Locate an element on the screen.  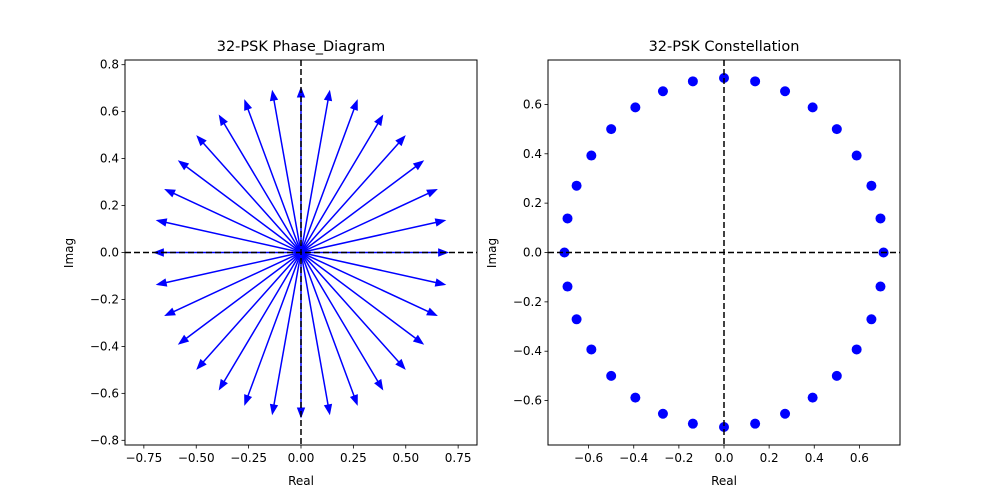
constellation-title: 32-PSK Constellation is located at coordinates (724, 47).